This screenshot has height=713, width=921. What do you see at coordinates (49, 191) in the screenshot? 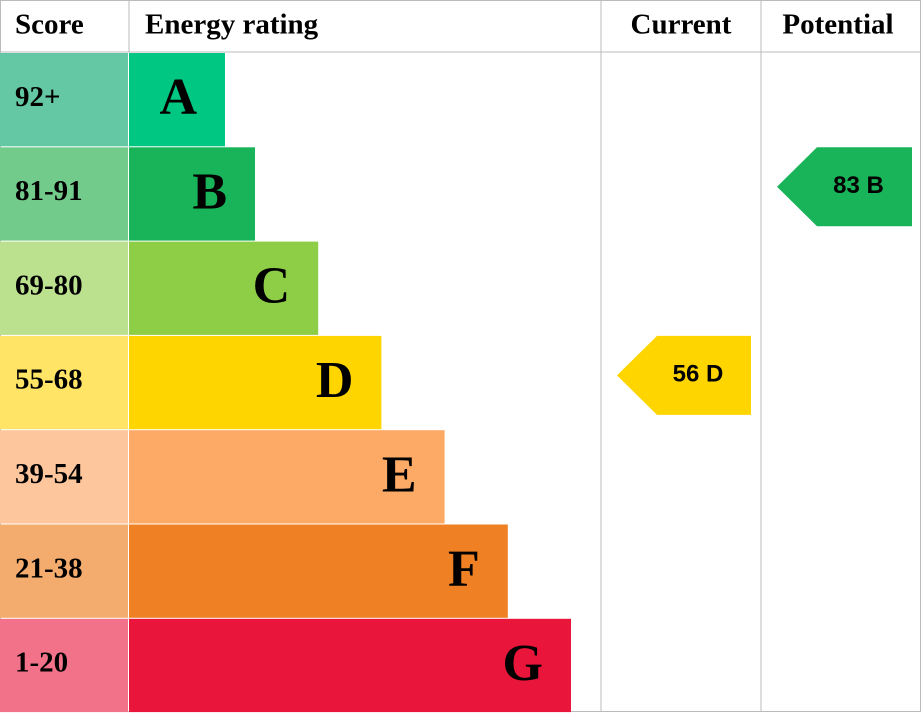
I see `score-label: 81-91` at bounding box center [49, 191].